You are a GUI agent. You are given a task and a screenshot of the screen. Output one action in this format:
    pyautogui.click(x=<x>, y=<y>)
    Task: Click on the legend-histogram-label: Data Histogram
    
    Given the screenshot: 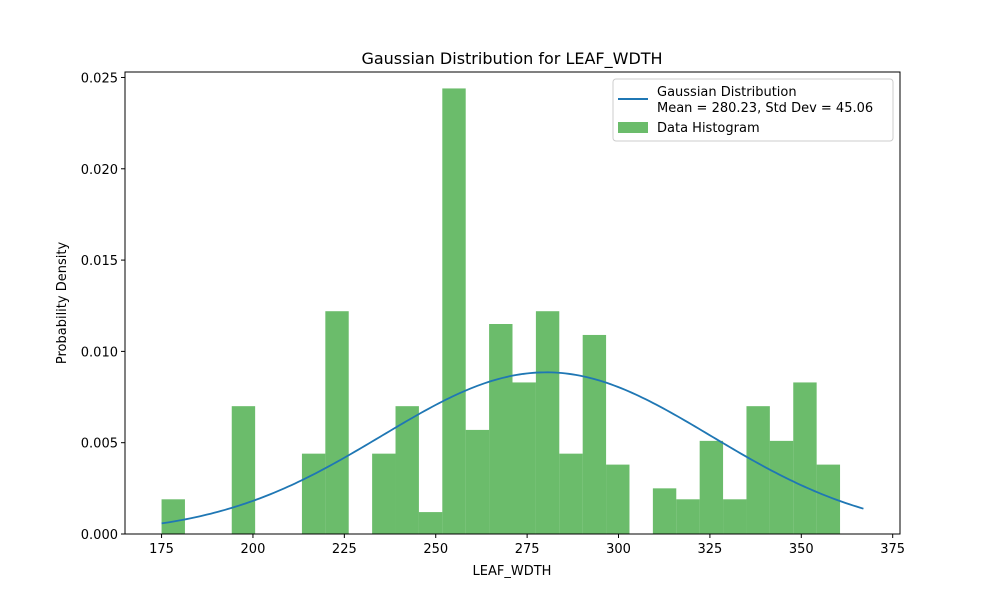 What is the action you would take?
    pyautogui.click(x=708, y=128)
    